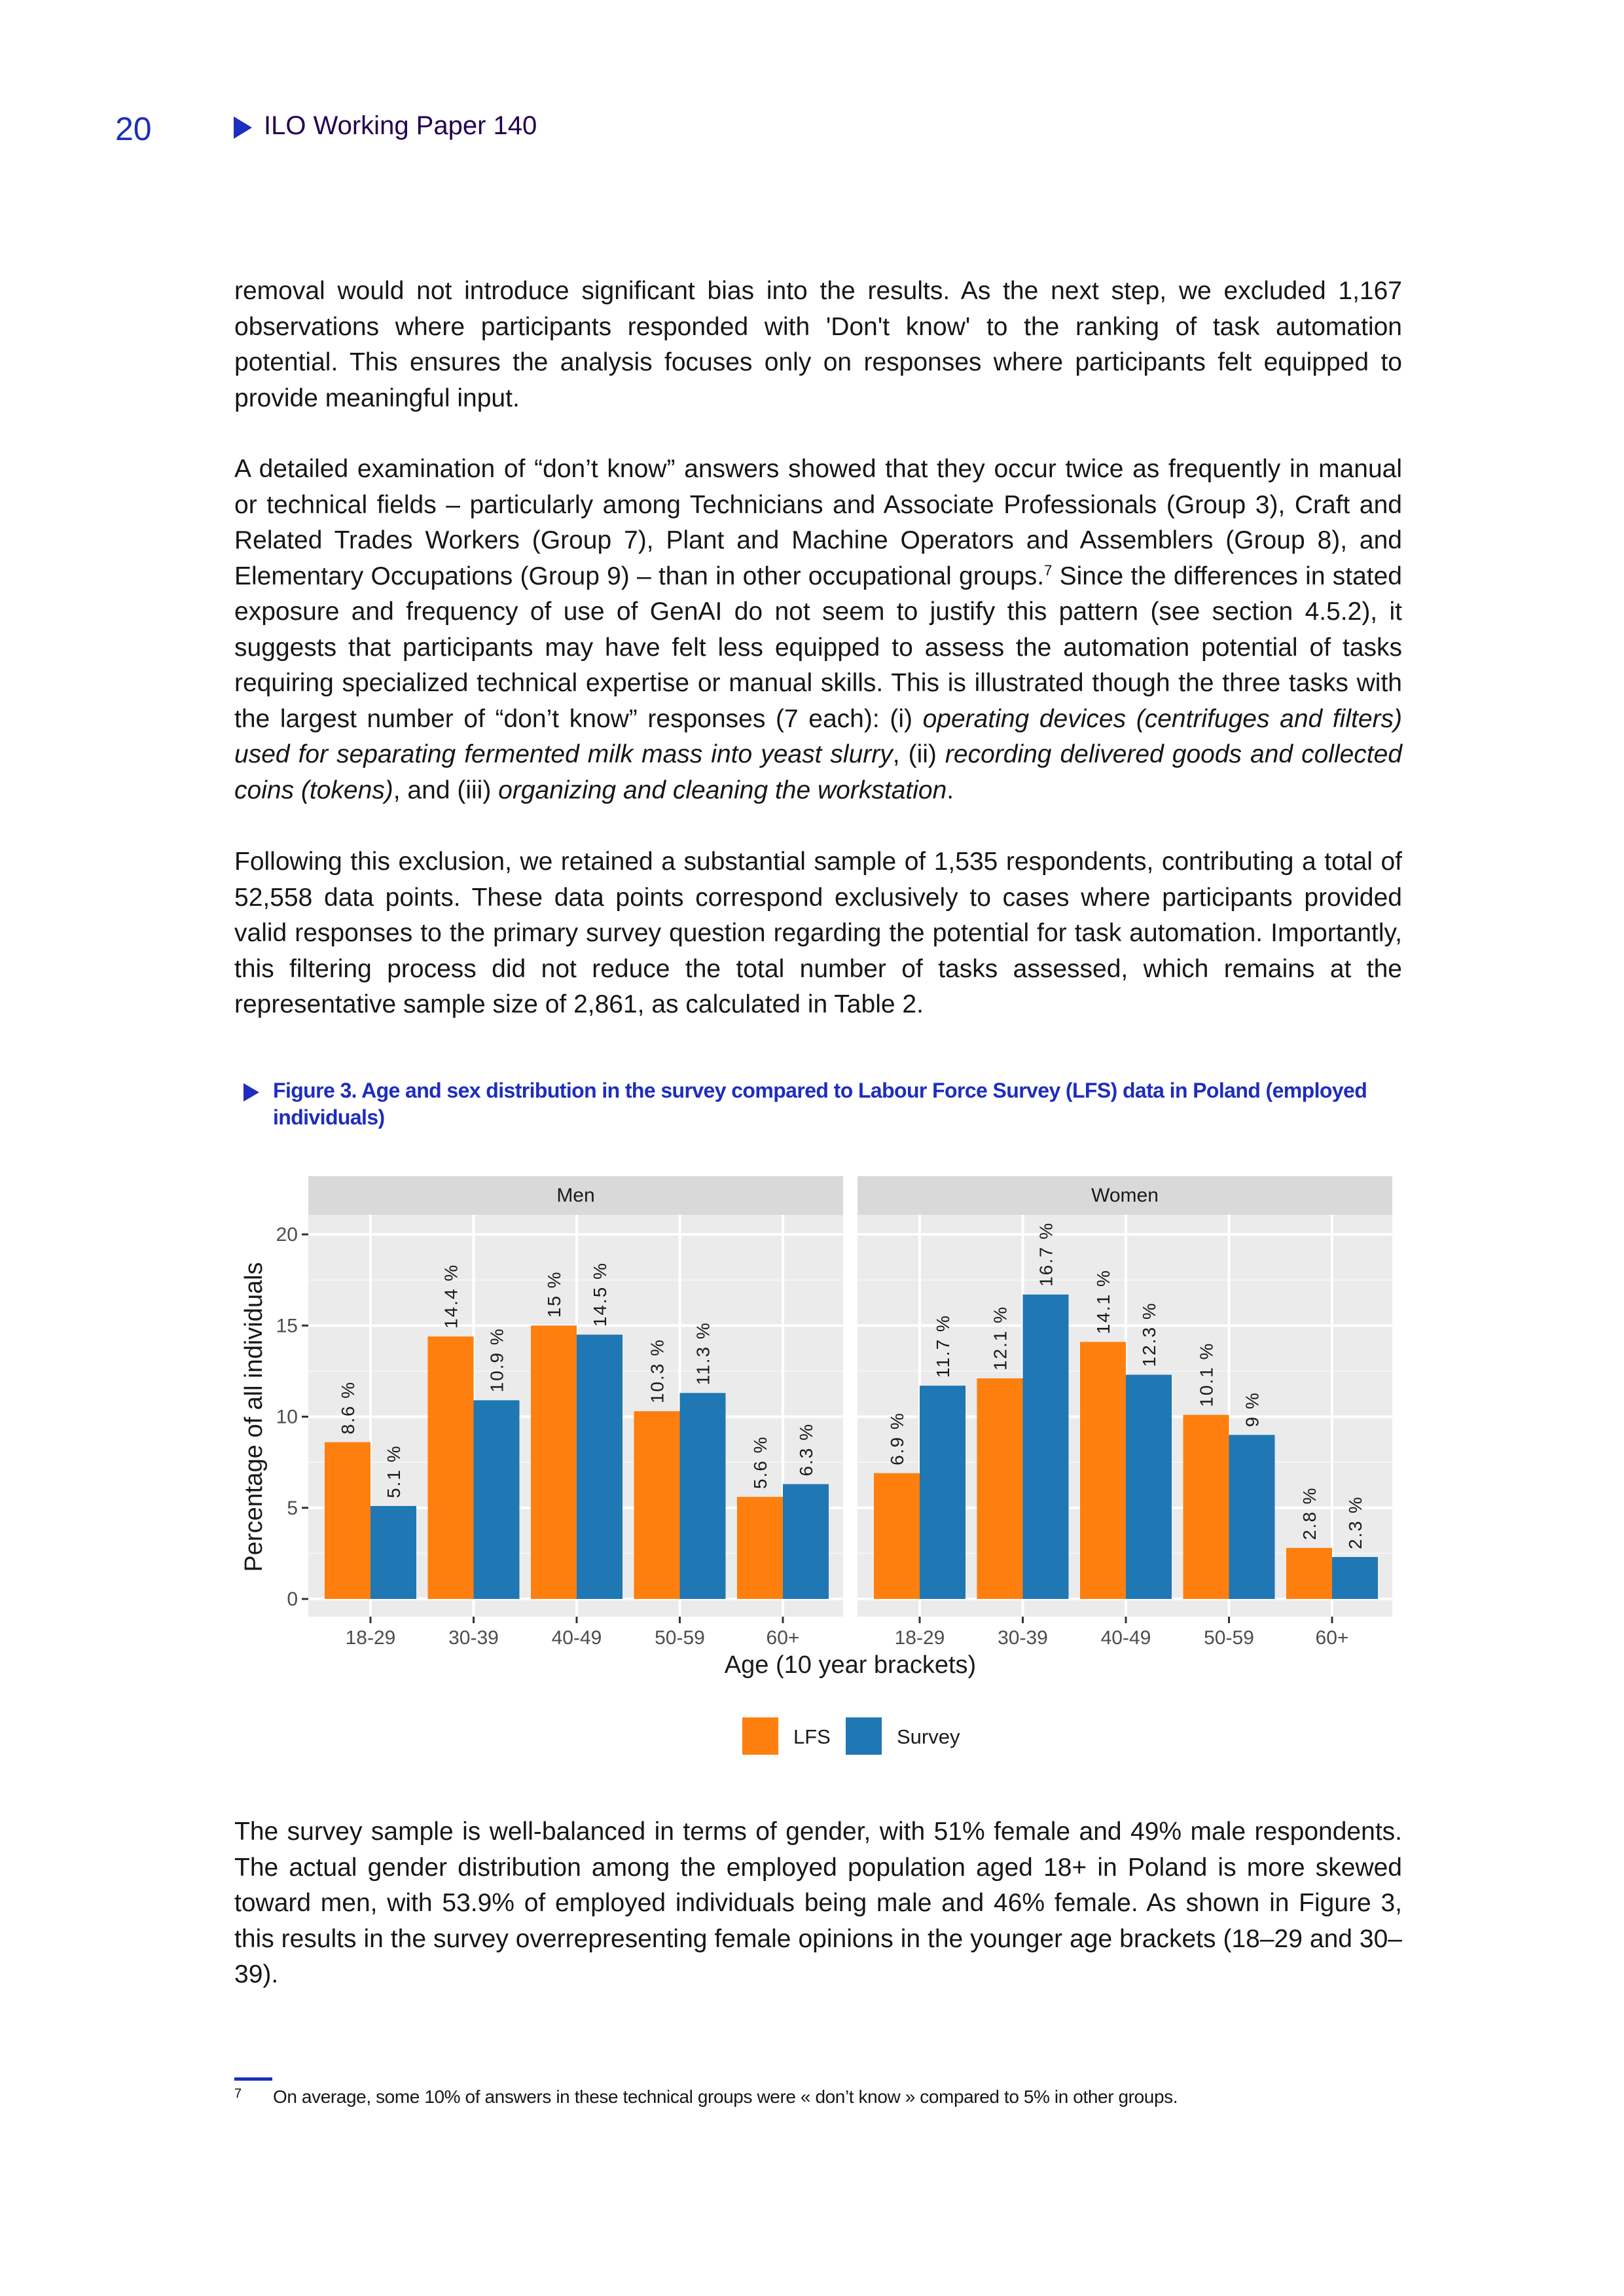 Image resolution: width=1624 pixels, height=2296 pixels. Describe the element at coordinates (1048, 570) in the screenshot. I see `footnote-ref: 7` at that location.